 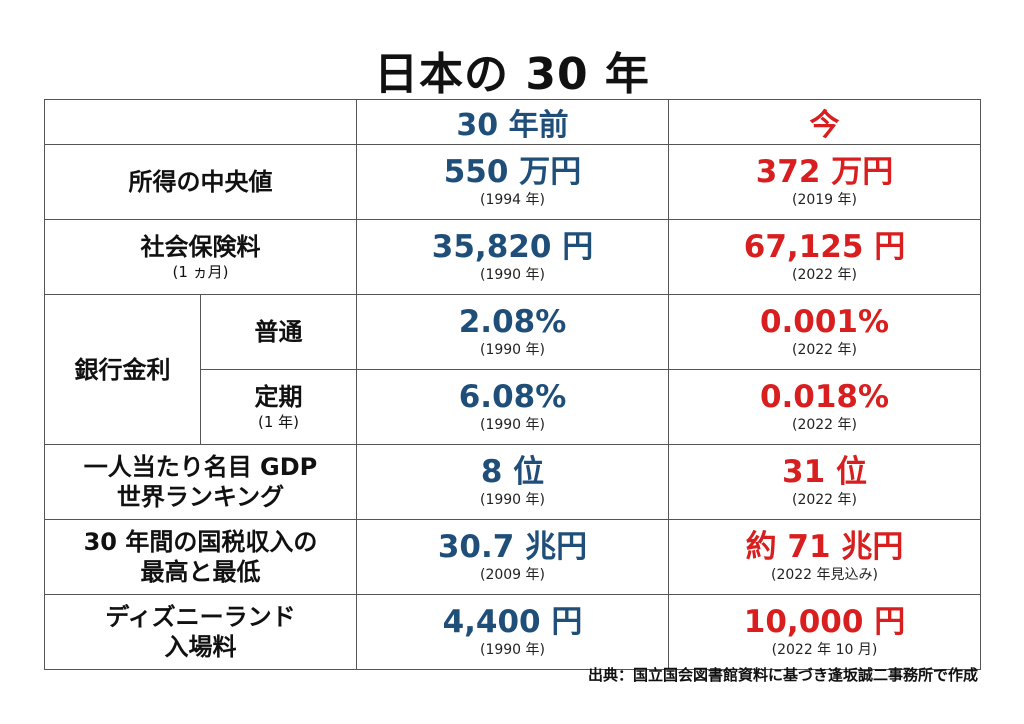 I want to click on tax-now-year: (2022 年見込み), so click(x=824, y=575).